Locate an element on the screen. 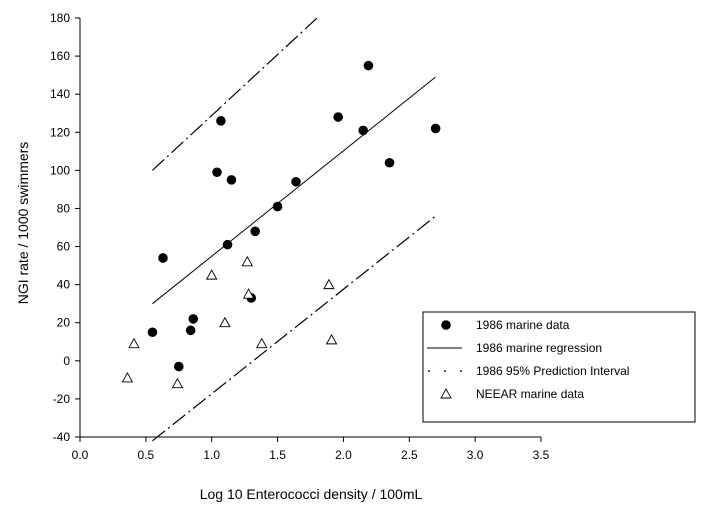  x-tick-label: 0.0 is located at coordinates (80, 455).